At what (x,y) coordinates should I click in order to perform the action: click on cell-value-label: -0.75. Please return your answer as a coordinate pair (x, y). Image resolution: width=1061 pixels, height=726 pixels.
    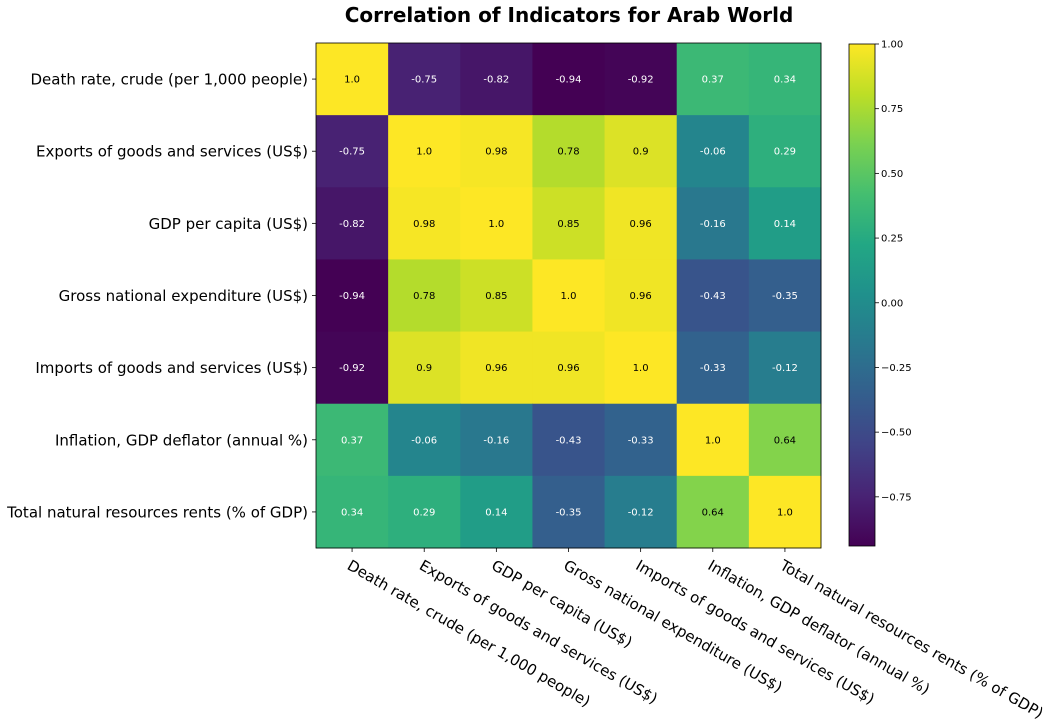
    Looking at the image, I should click on (424, 80).